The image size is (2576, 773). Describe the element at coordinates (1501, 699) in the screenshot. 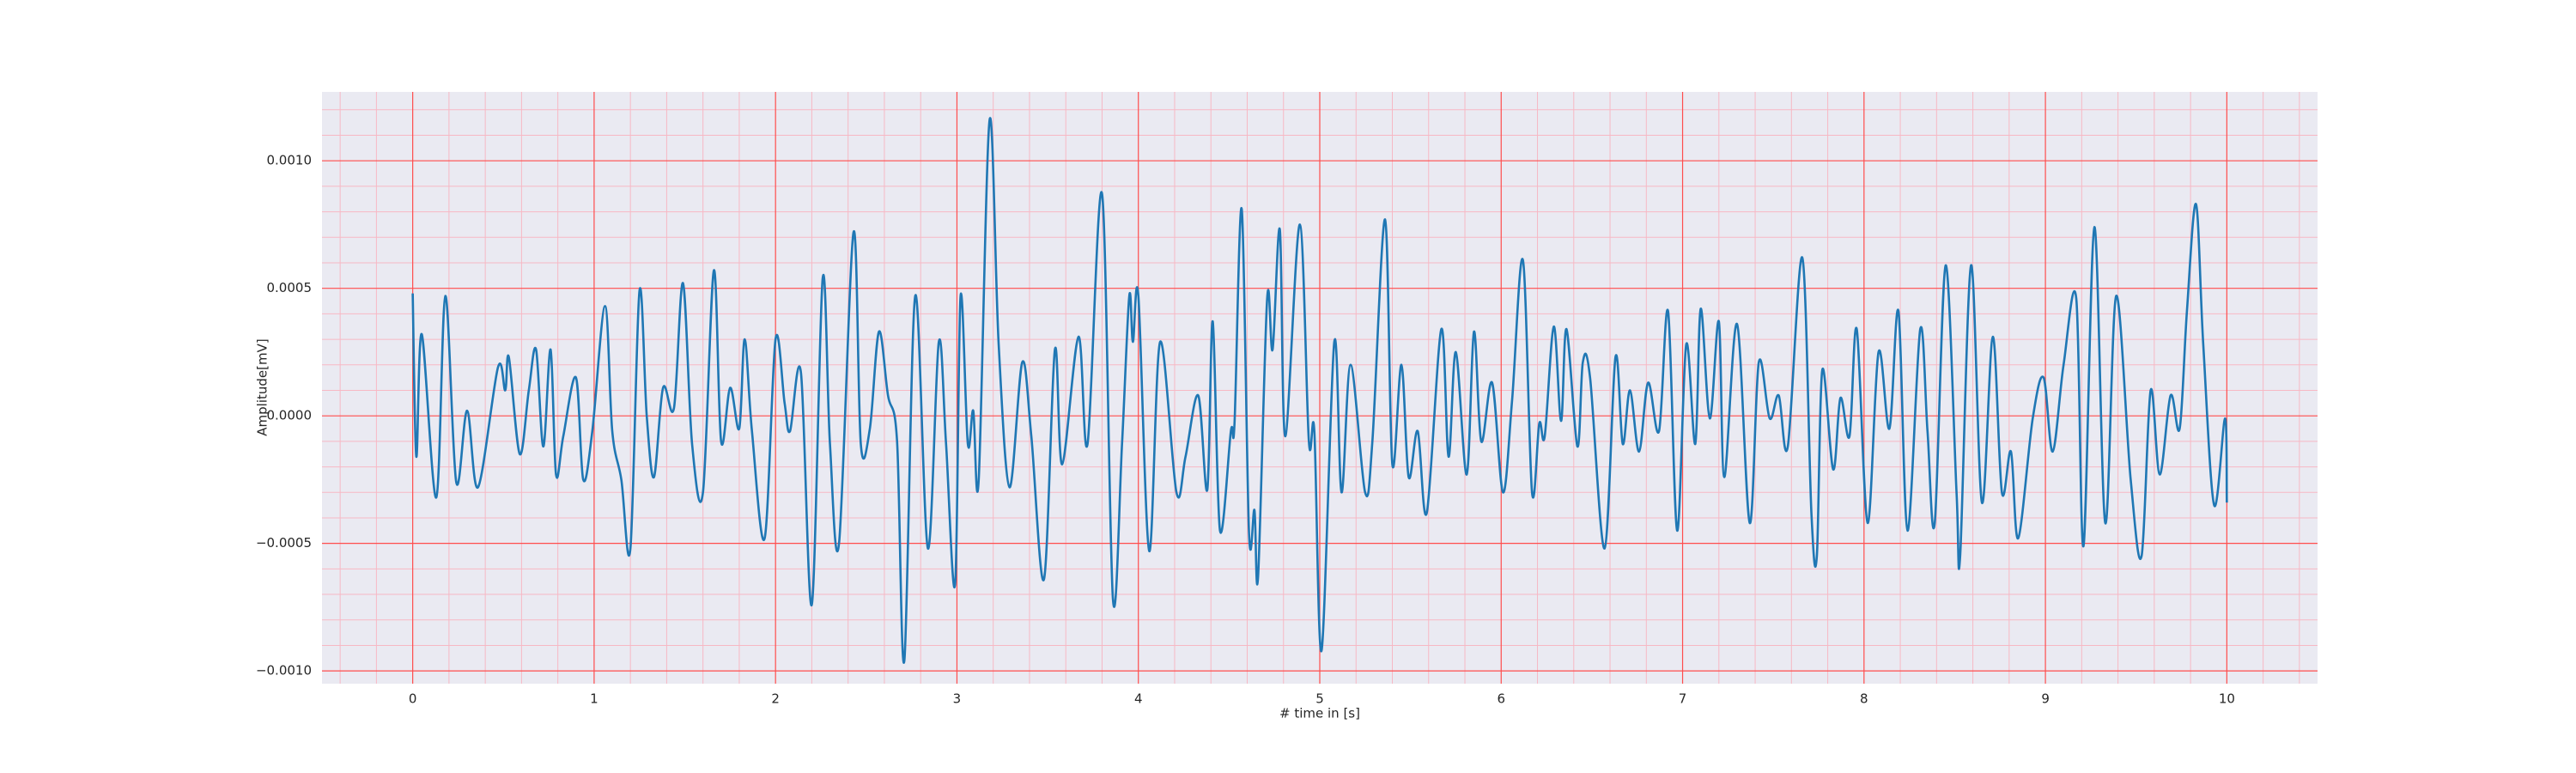

I see `x-tick-label: 6` at that location.